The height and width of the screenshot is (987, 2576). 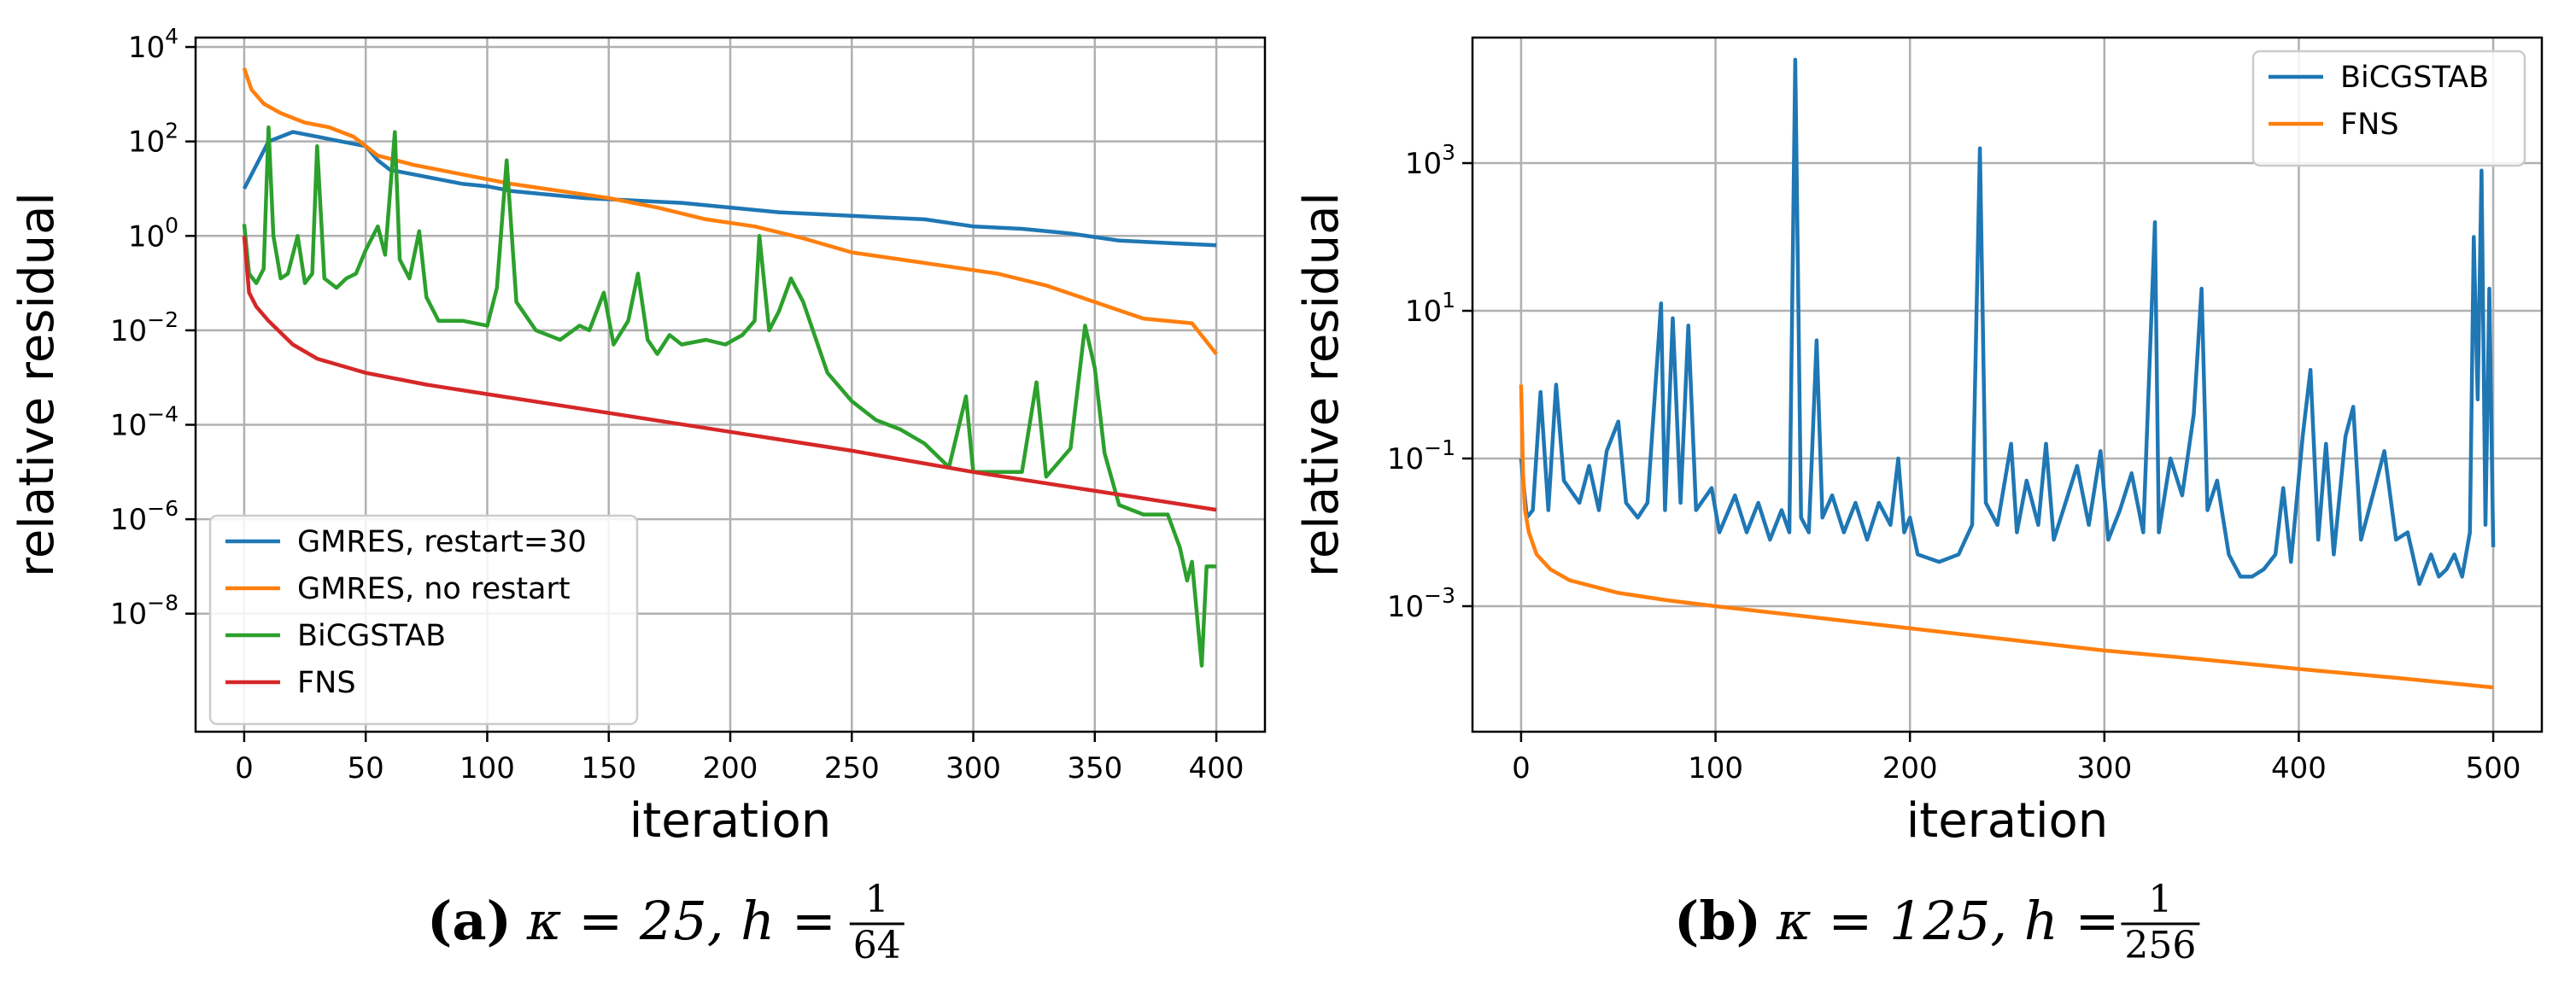 I want to click on legend-label: GMRES, no restart, so click(x=434, y=589).